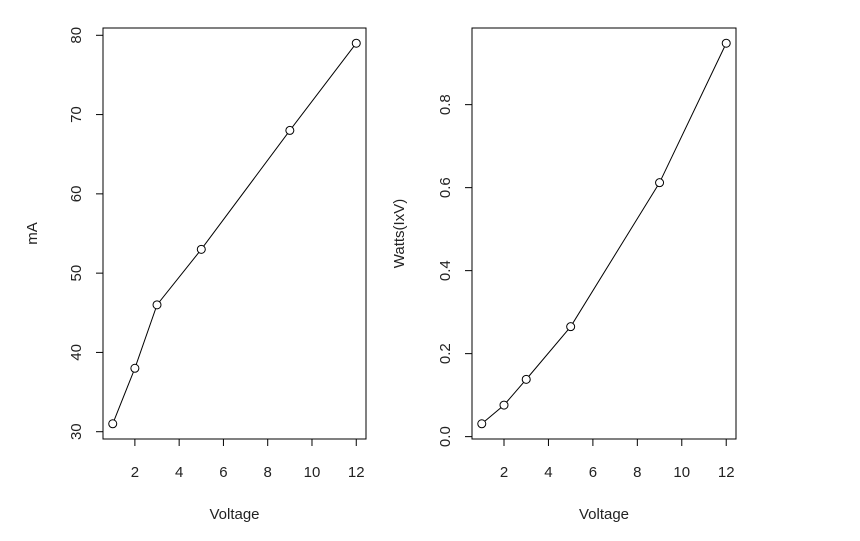  What do you see at coordinates (76, 194) in the screenshot?
I see `y-tick-label: 60` at bounding box center [76, 194].